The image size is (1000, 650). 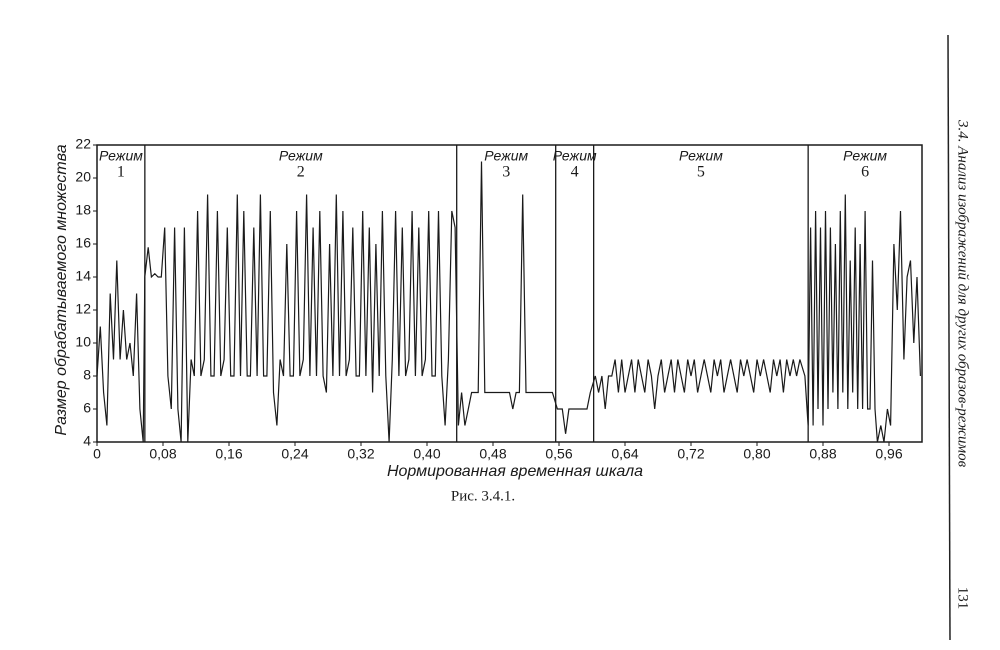 I want to click on y-tick-label: 8, so click(x=87, y=375).